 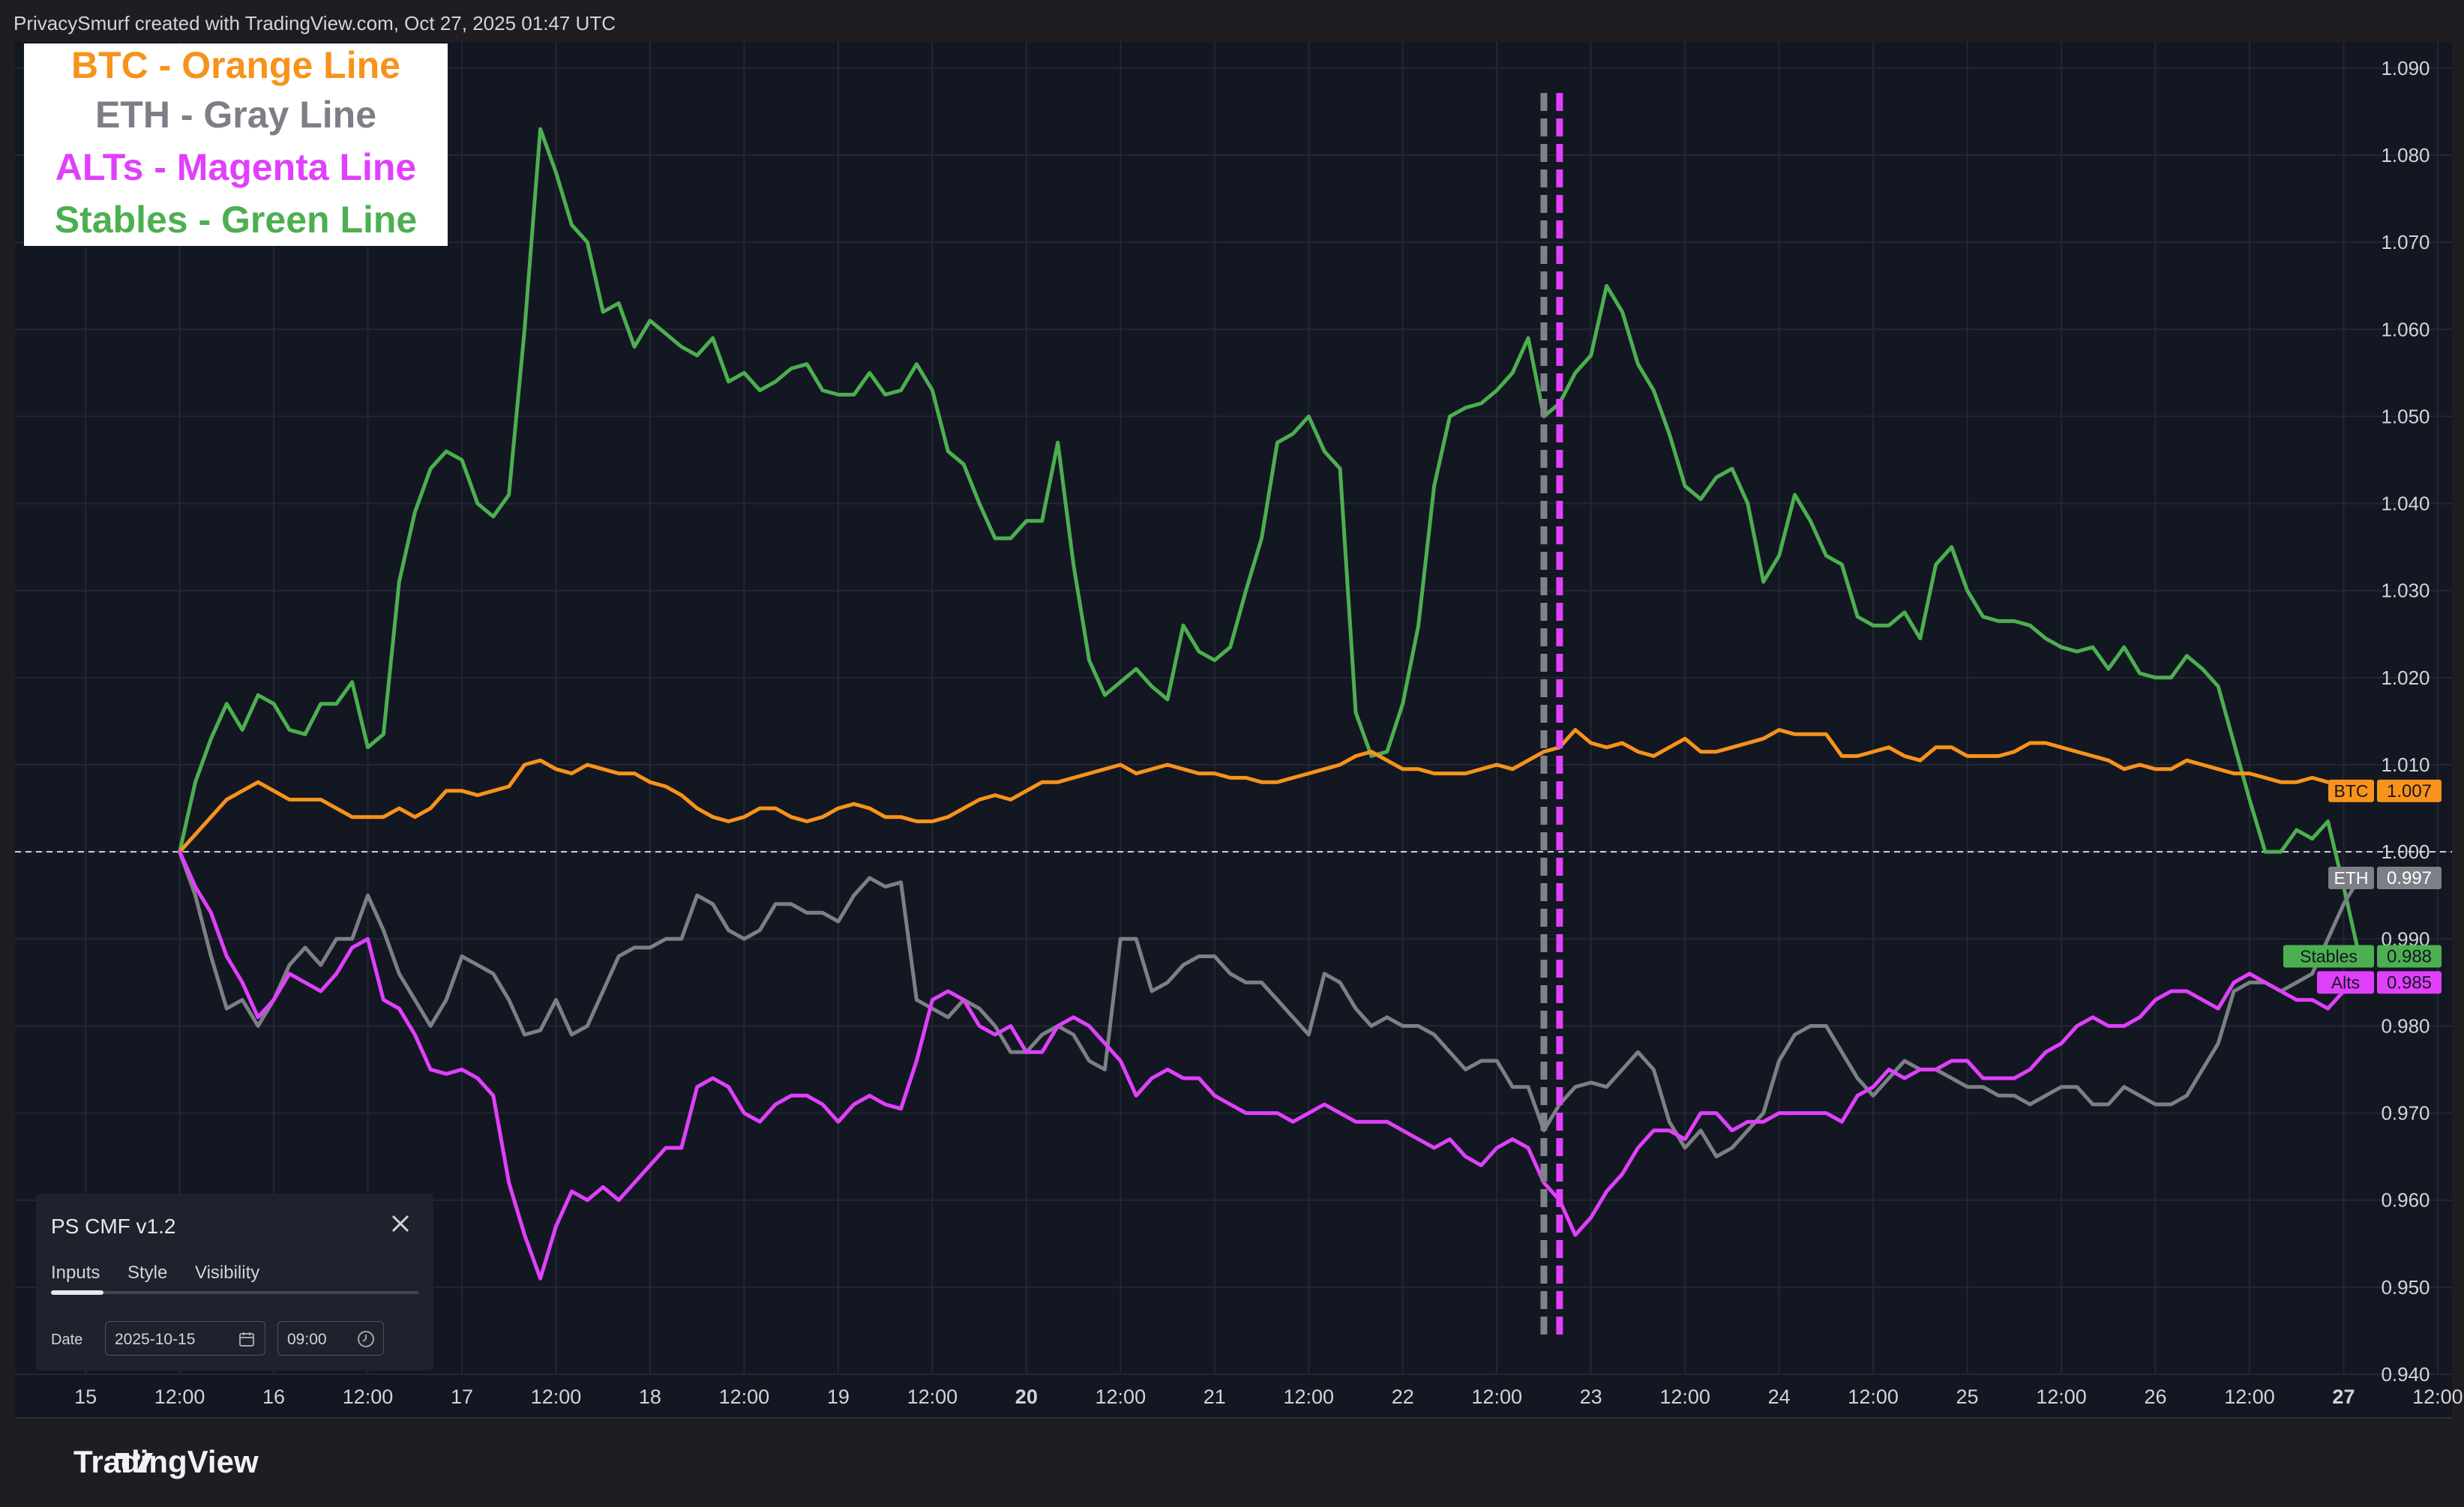 I want to click on eth-label-name: ETH, so click(x=2351, y=878).